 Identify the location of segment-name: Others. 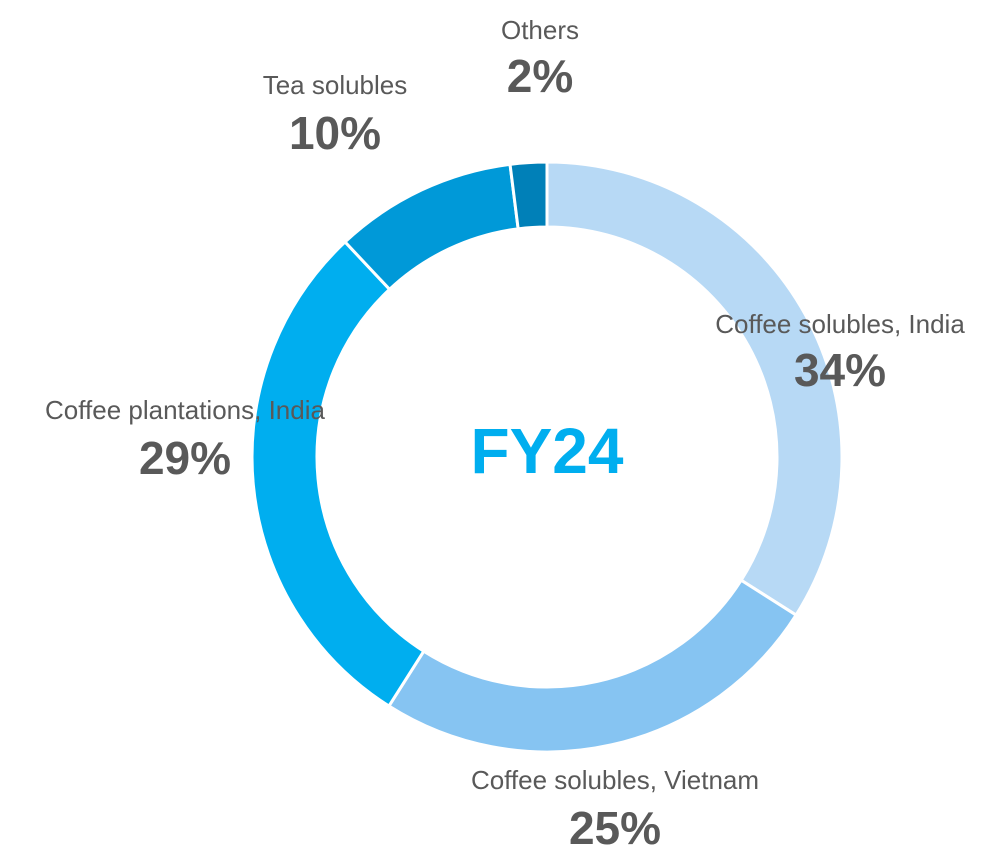
(540, 30).